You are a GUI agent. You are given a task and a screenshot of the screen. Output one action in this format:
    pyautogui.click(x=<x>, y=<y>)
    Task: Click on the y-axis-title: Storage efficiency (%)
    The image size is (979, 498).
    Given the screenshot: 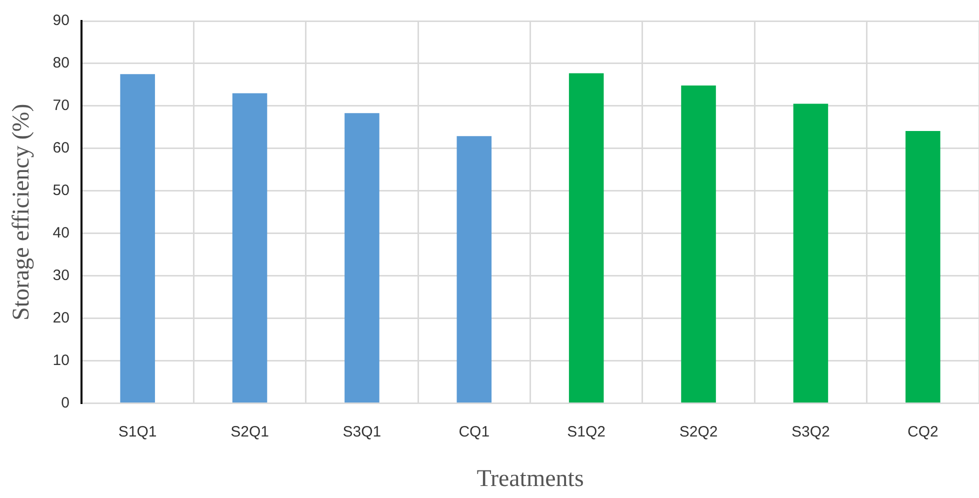 What is the action you would take?
    pyautogui.click(x=21, y=212)
    